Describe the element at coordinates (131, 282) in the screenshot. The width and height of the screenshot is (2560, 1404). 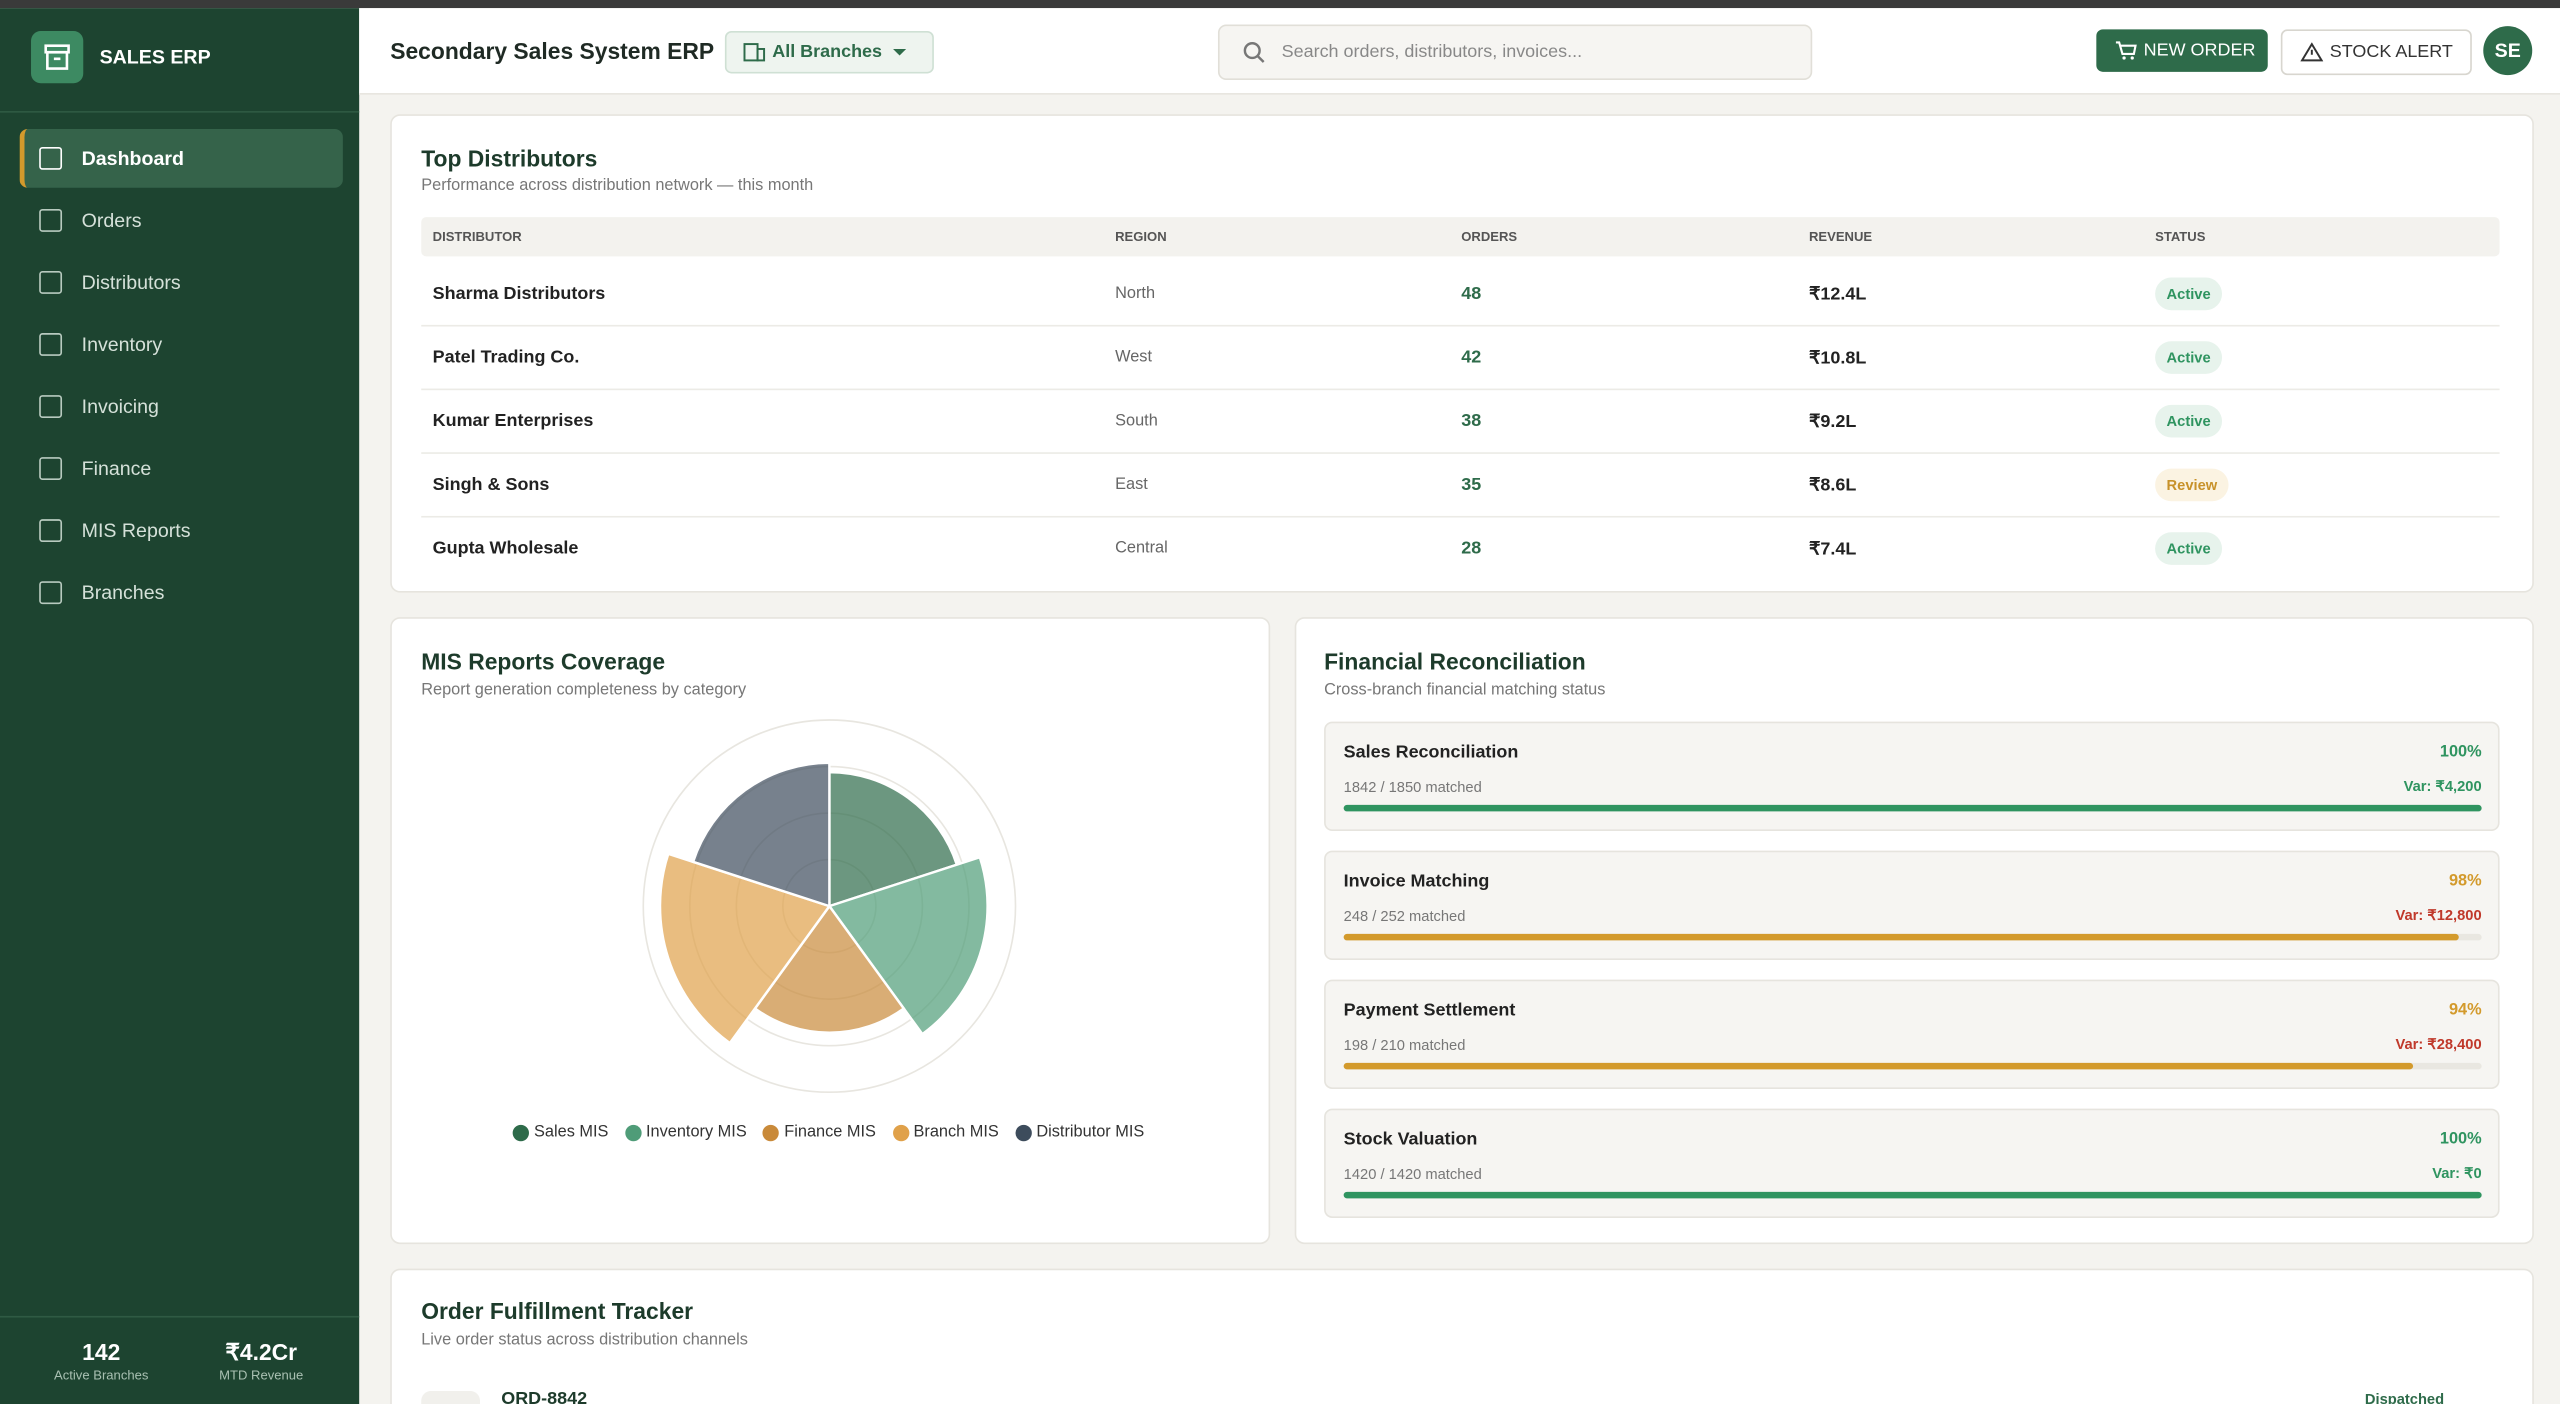
I see `nav-item: Distributors` at that location.